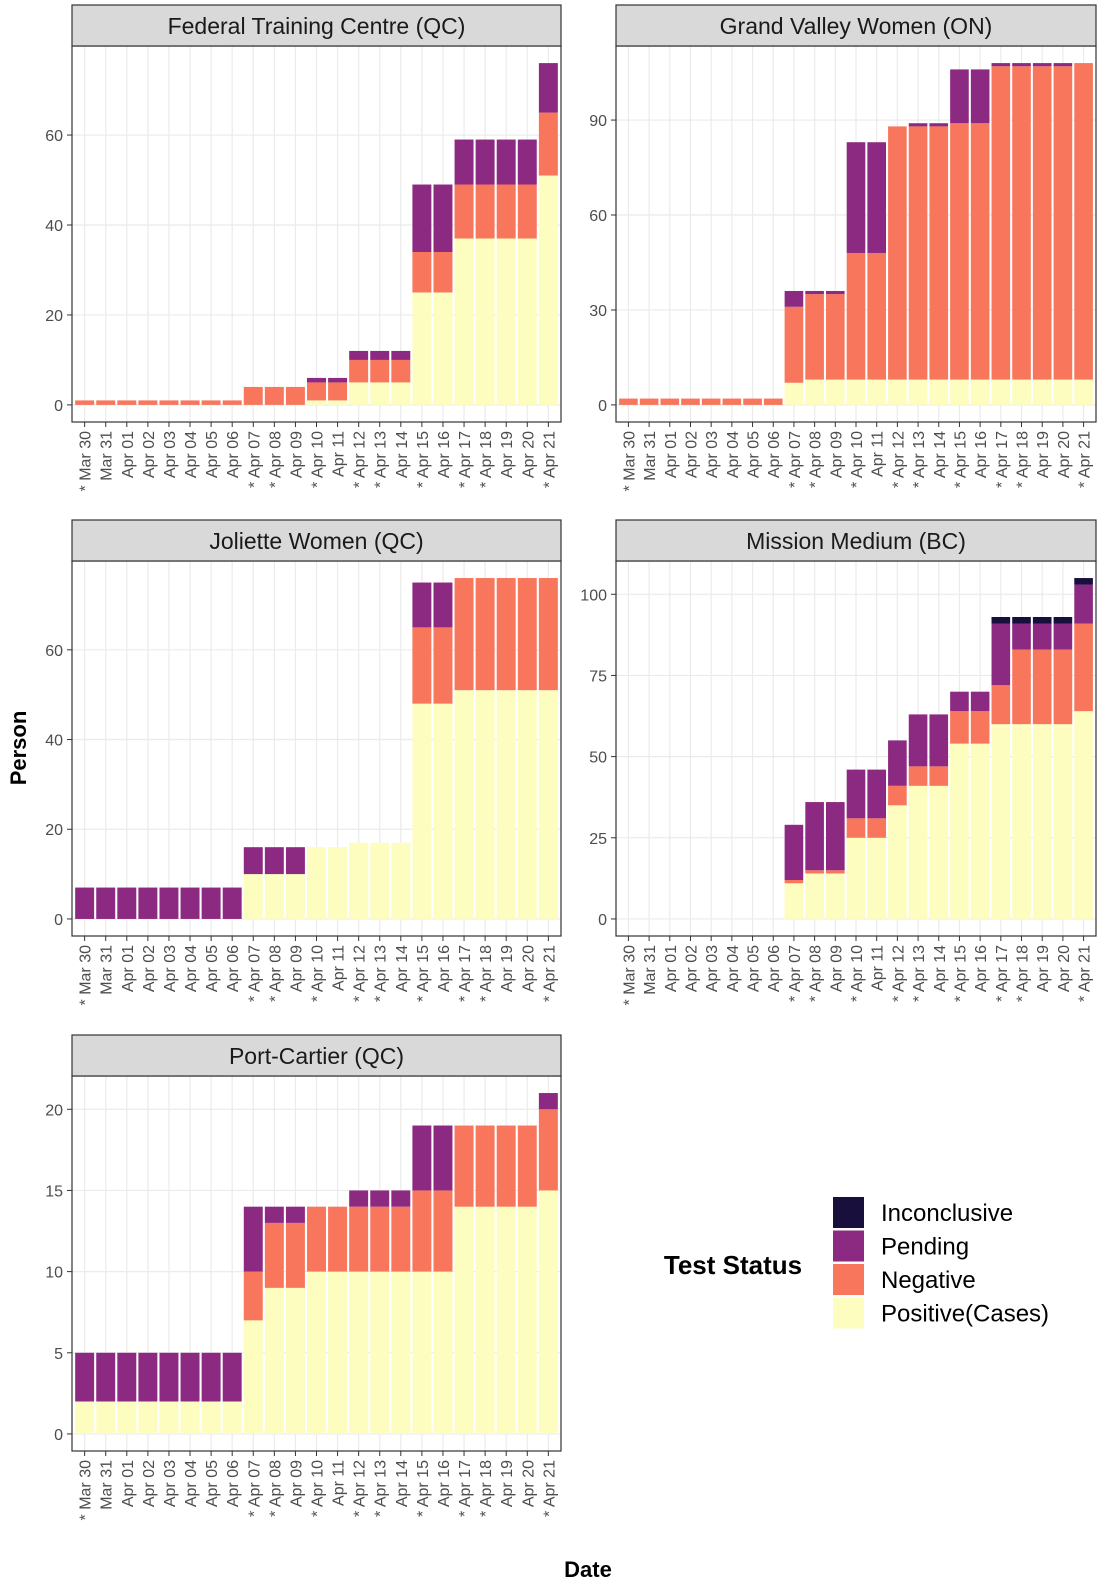  Describe the element at coordinates (947, 1213) in the screenshot. I see `legend-label: Inconclusive` at that location.